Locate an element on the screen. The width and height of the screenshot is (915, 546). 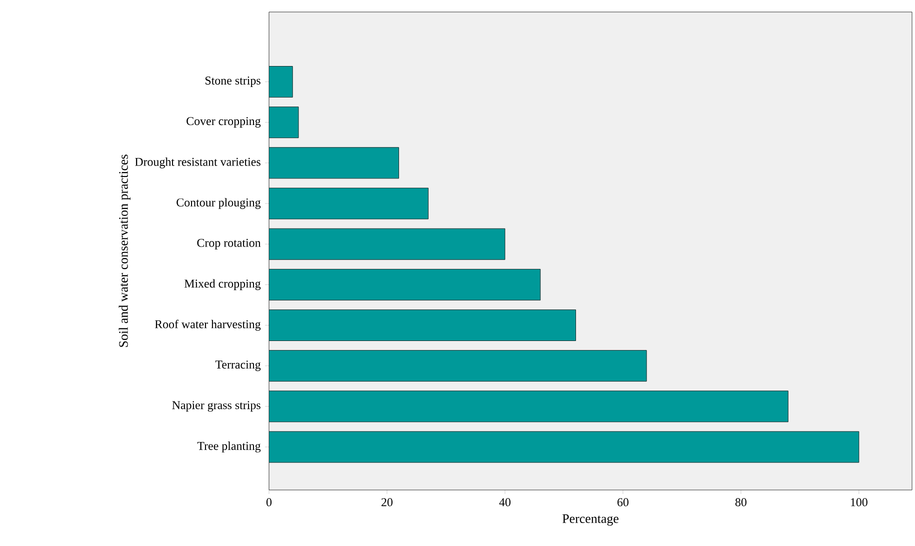
x-tick-label: 100 is located at coordinates (859, 502).